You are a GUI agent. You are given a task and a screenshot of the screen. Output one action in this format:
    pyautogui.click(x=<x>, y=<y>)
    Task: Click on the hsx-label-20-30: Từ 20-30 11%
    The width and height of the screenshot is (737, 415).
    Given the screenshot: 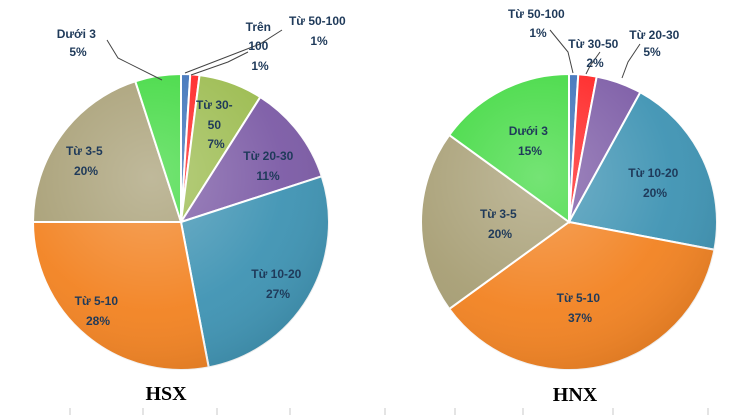 What is the action you would take?
    pyautogui.click(x=269, y=166)
    